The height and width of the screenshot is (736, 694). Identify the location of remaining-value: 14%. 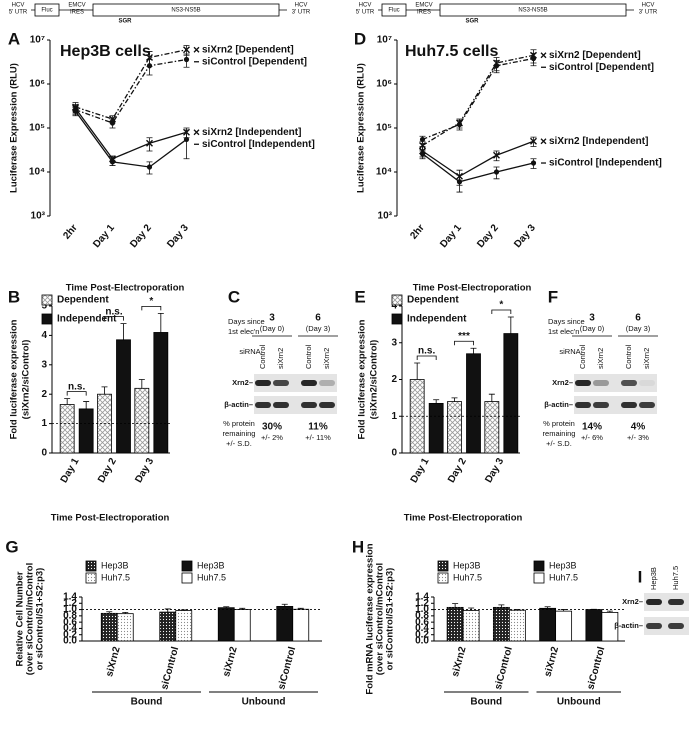
(592, 427).